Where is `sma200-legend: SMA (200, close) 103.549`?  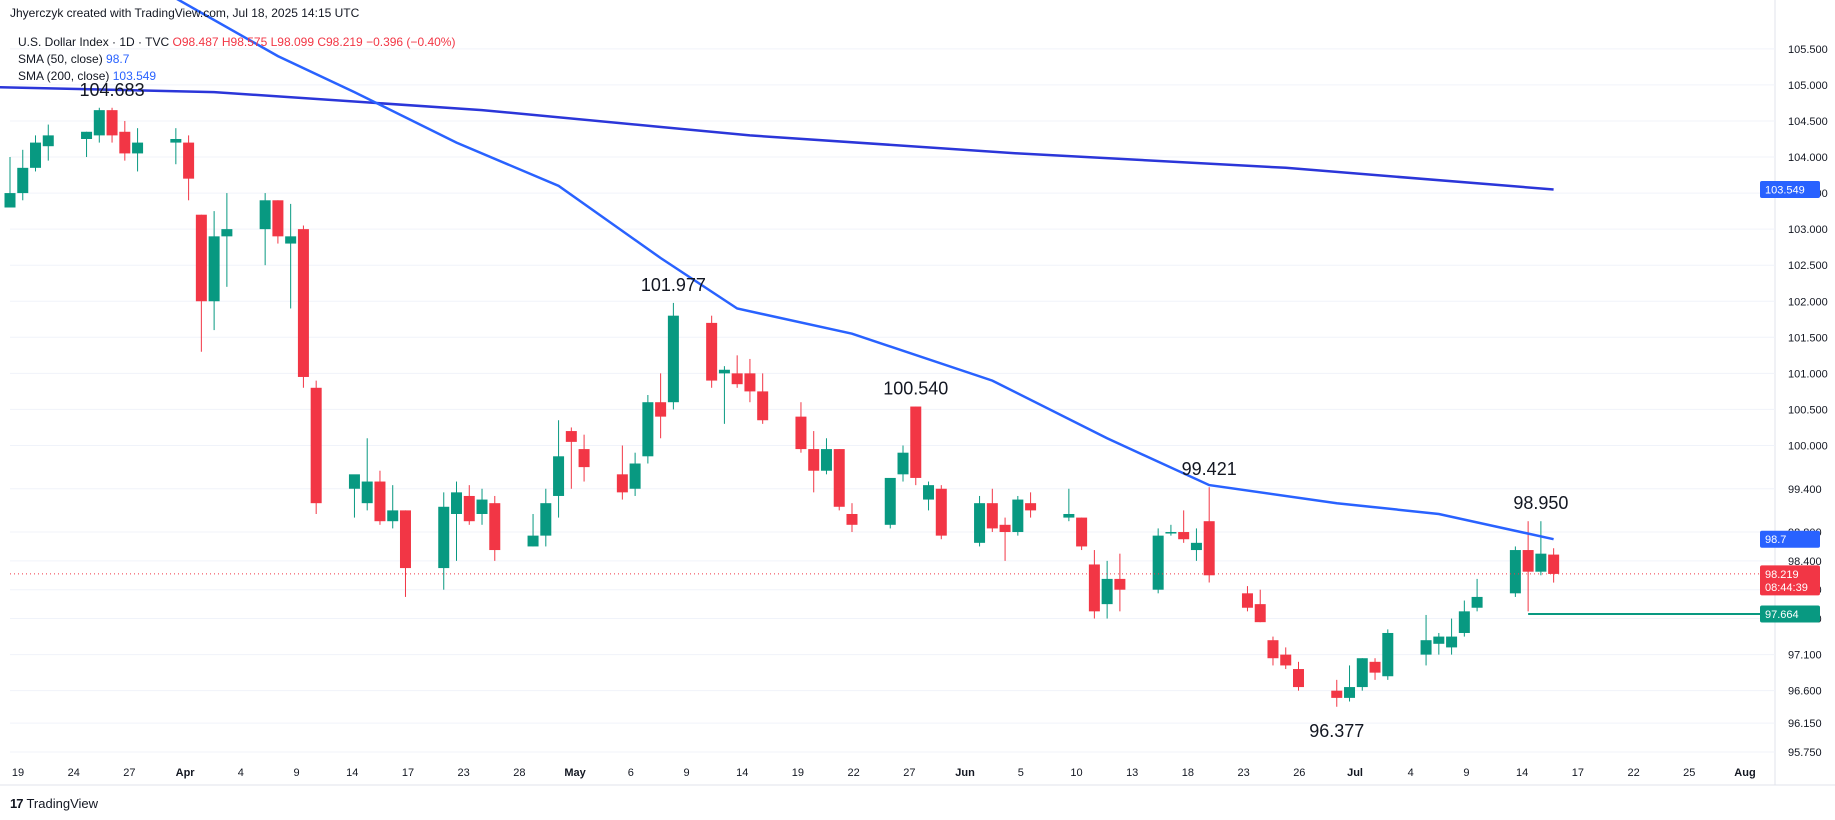
sma200-legend: SMA (200, close) 103.549 is located at coordinates (87, 76).